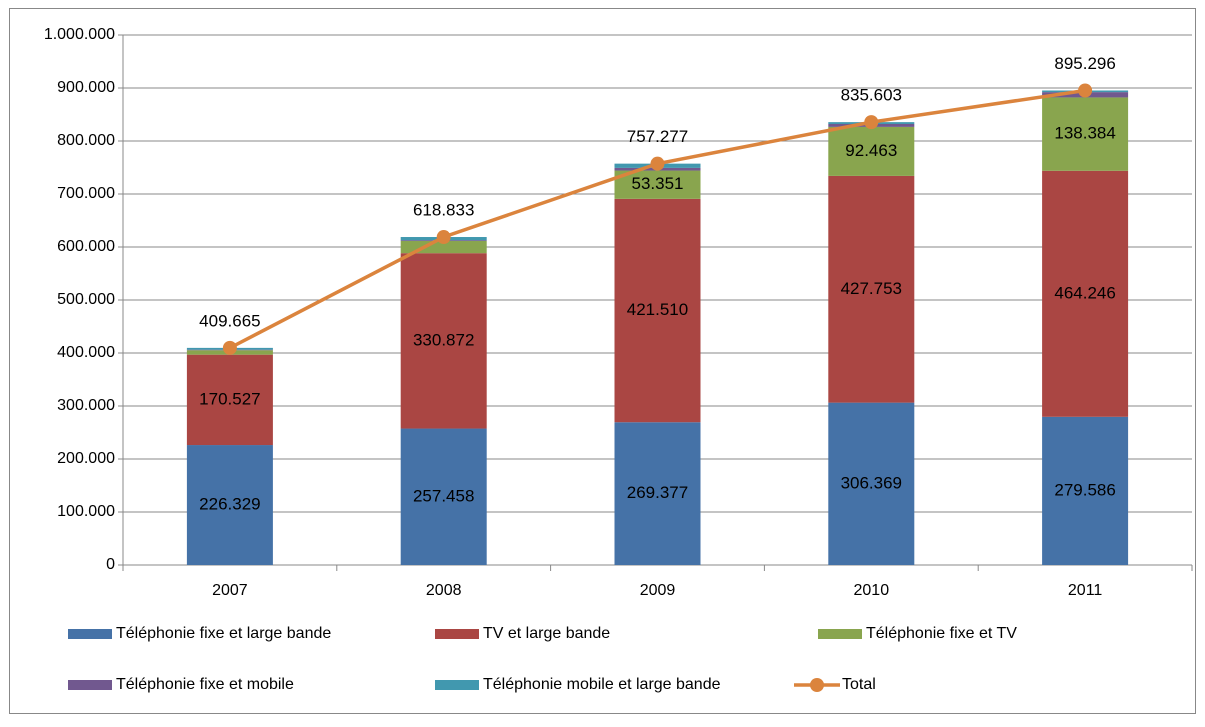  Describe the element at coordinates (230, 590) in the screenshot. I see `x-tick-label: 2007` at that location.